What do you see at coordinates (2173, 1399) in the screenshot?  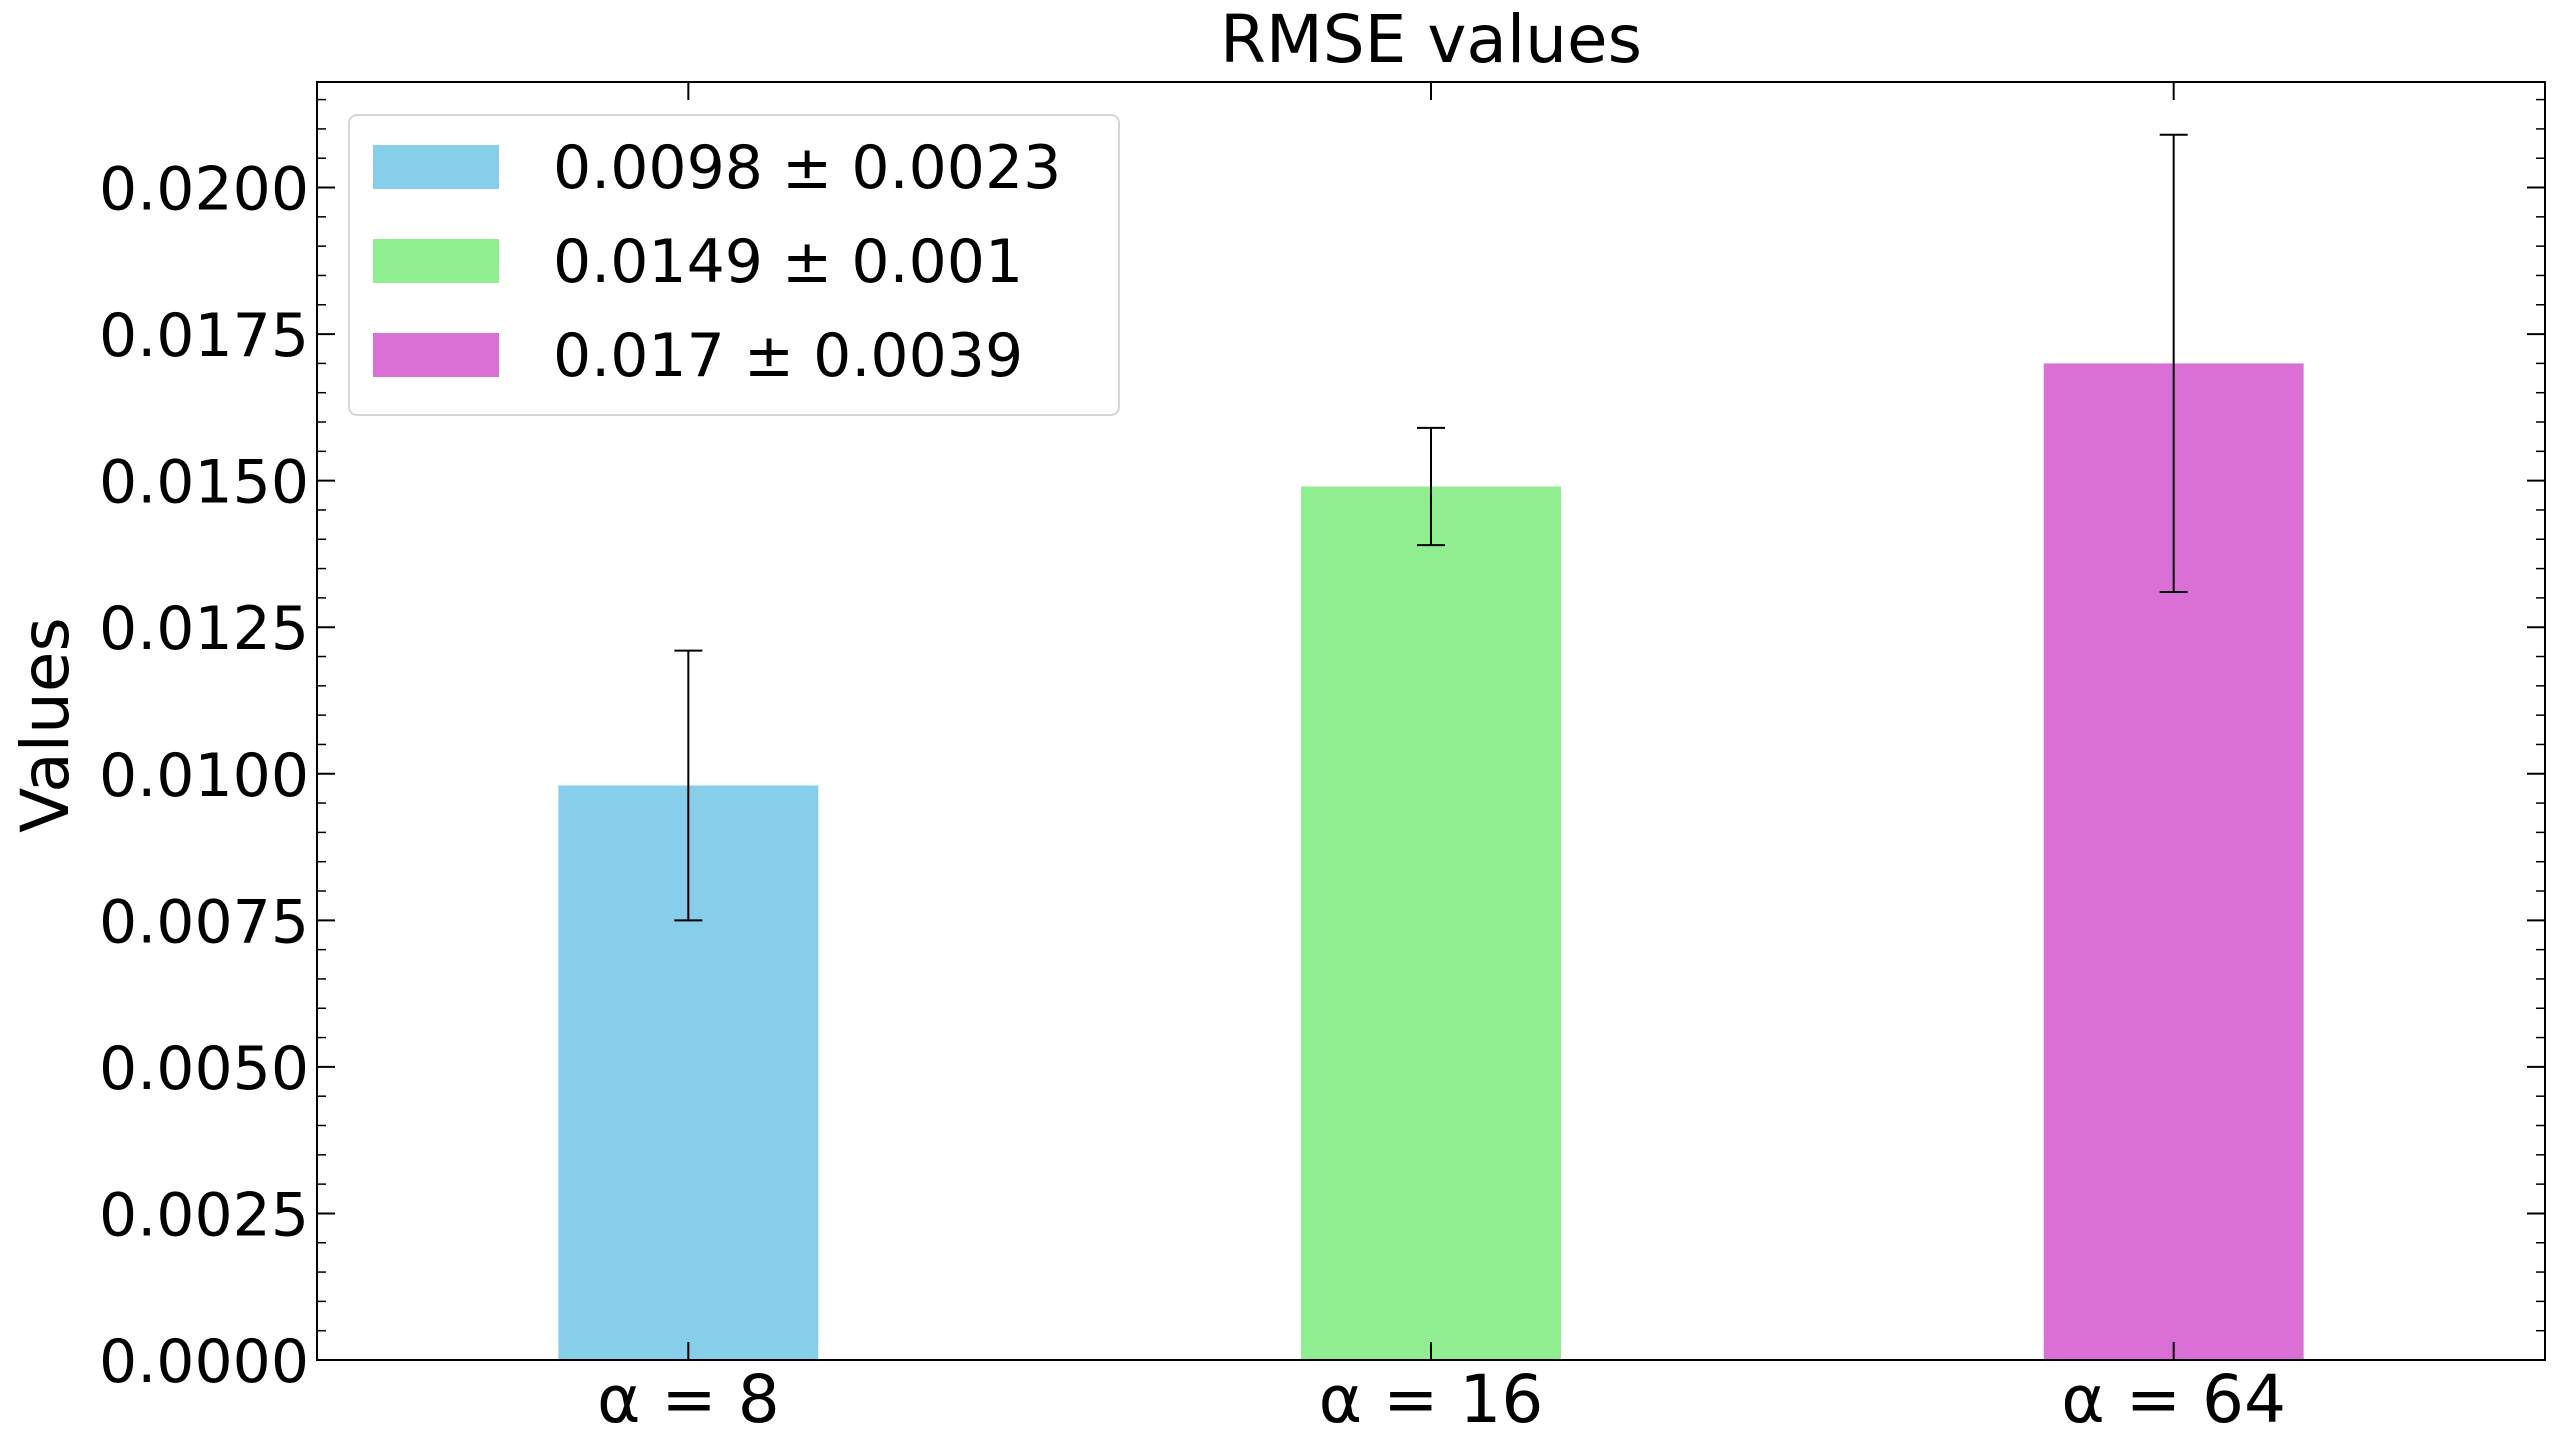 I see `x-tick-label-3: α = 64` at bounding box center [2173, 1399].